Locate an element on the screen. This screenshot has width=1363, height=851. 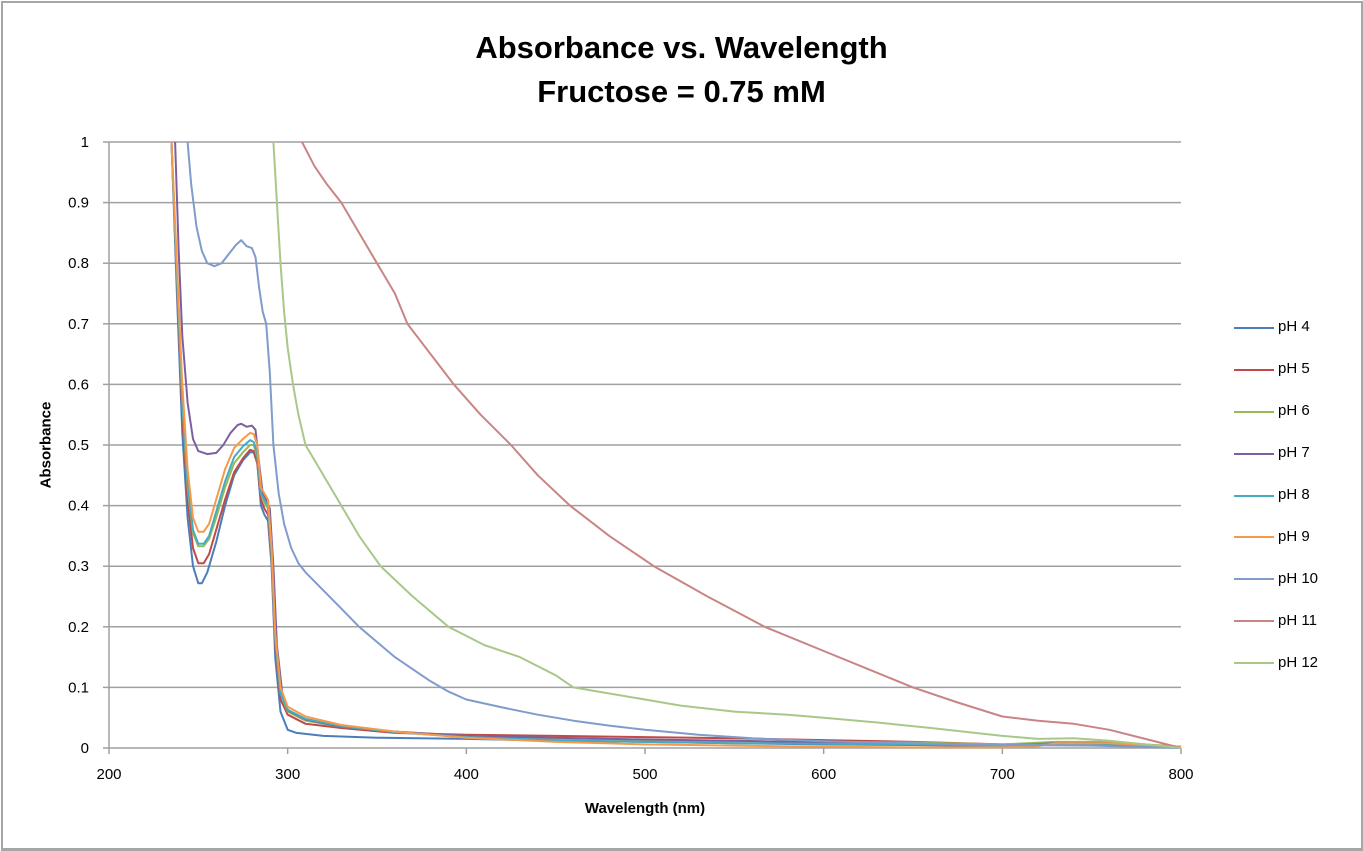
legend-item: pH 8 is located at coordinates (1276, 495).